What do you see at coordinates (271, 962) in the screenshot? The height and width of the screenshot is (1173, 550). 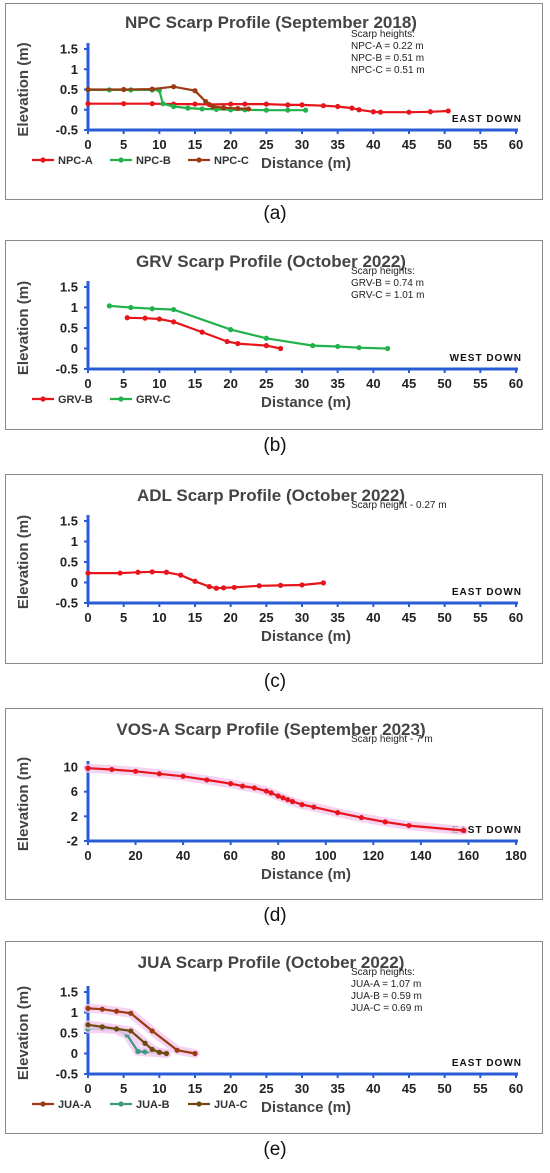 I see `chart-title: JUA Scarp Profile (October 2022)` at bounding box center [271, 962].